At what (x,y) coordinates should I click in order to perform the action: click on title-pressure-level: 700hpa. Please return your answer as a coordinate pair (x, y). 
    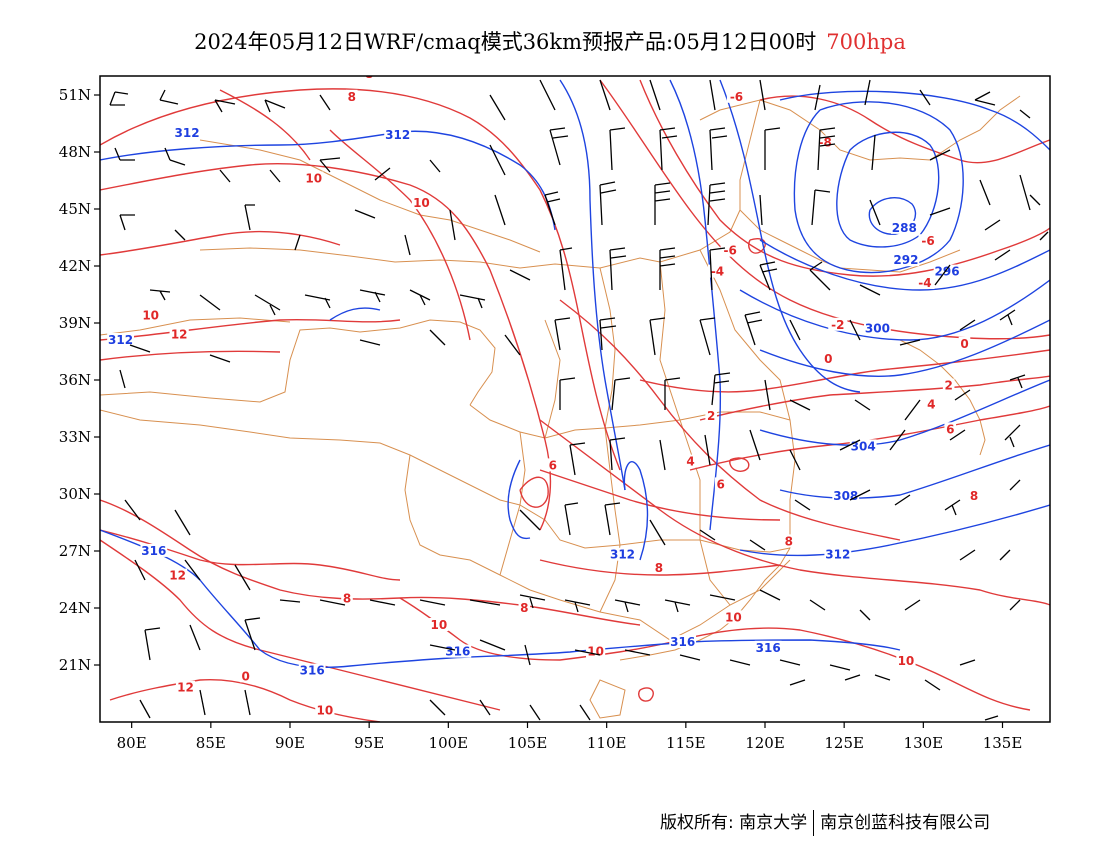
    Looking at the image, I should click on (866, 42).